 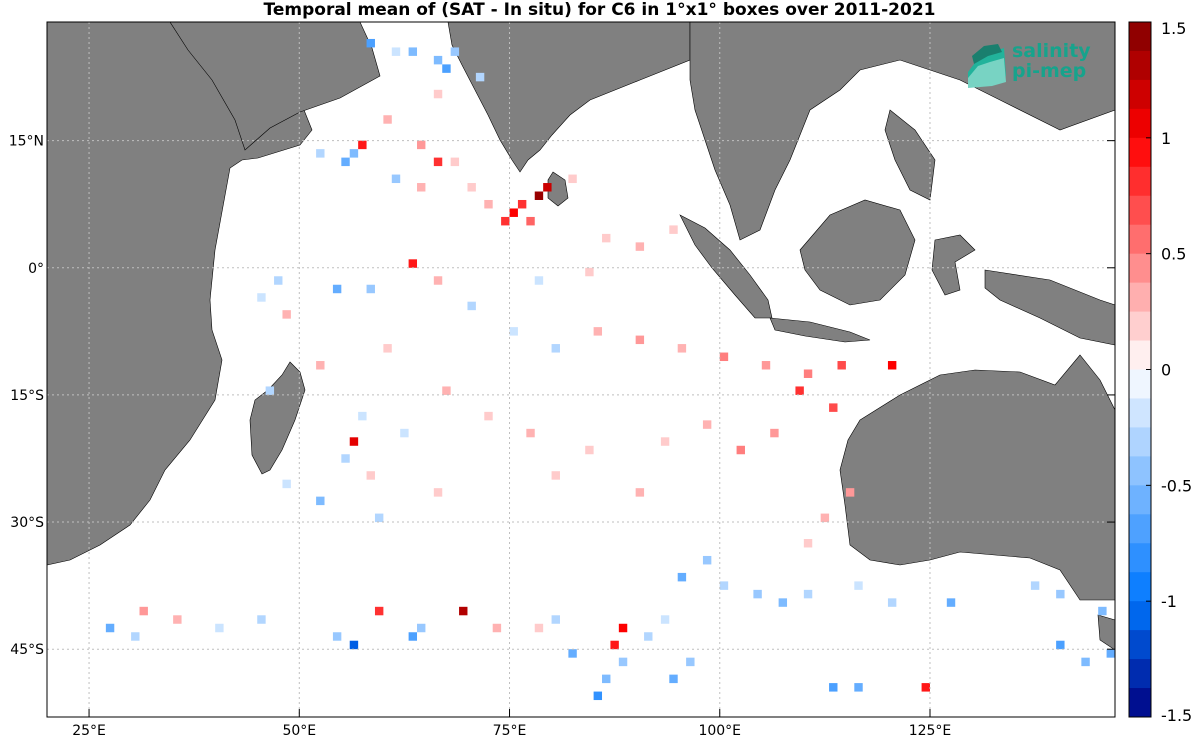 I want to click on land-southeast-asia, so click(x=902, y=131).